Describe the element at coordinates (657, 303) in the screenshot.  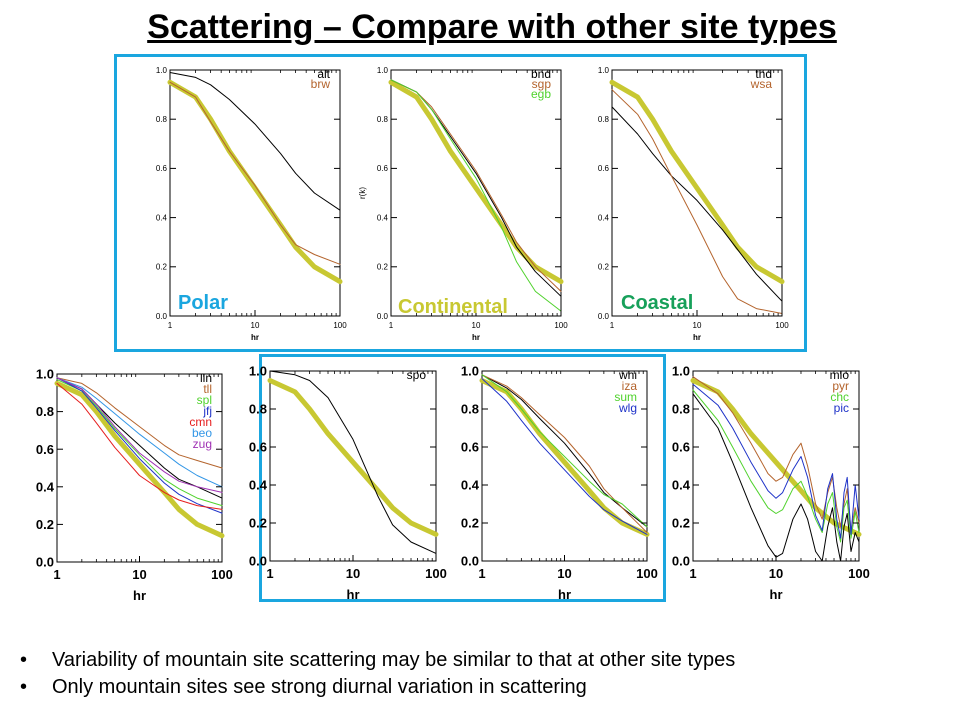
I see `coastal-group-label: Coastal` at that location.